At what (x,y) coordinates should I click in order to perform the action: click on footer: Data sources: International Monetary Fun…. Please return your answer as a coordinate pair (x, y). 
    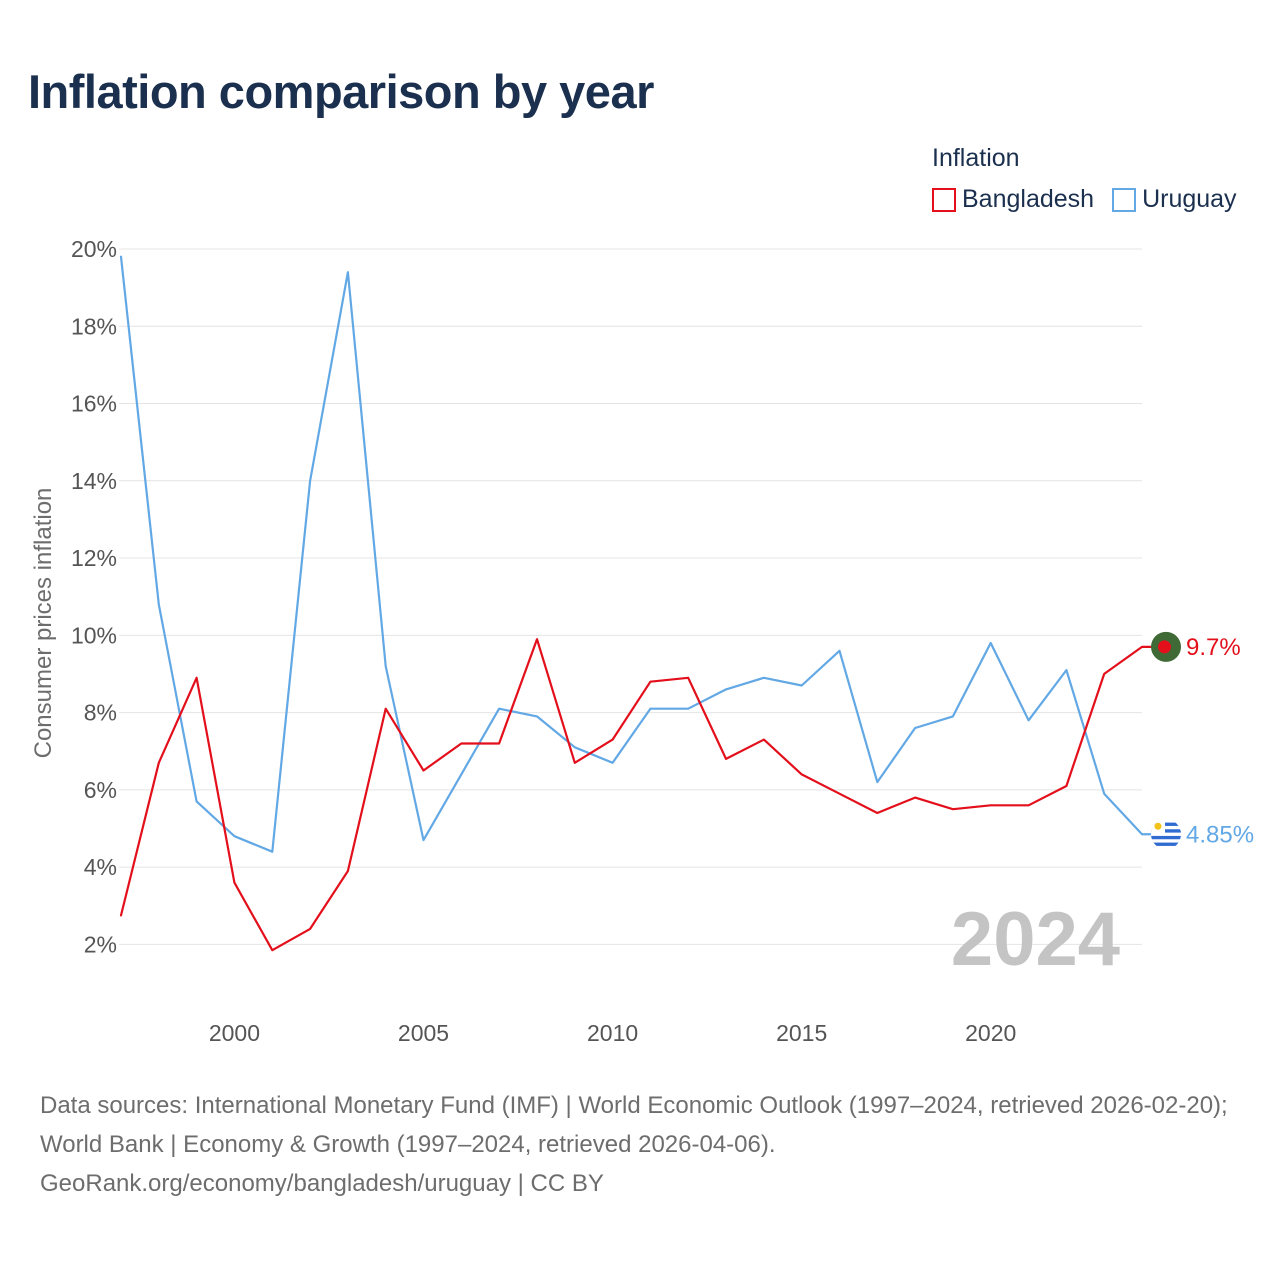
    Looking at the image, I should click on (645, 1144).